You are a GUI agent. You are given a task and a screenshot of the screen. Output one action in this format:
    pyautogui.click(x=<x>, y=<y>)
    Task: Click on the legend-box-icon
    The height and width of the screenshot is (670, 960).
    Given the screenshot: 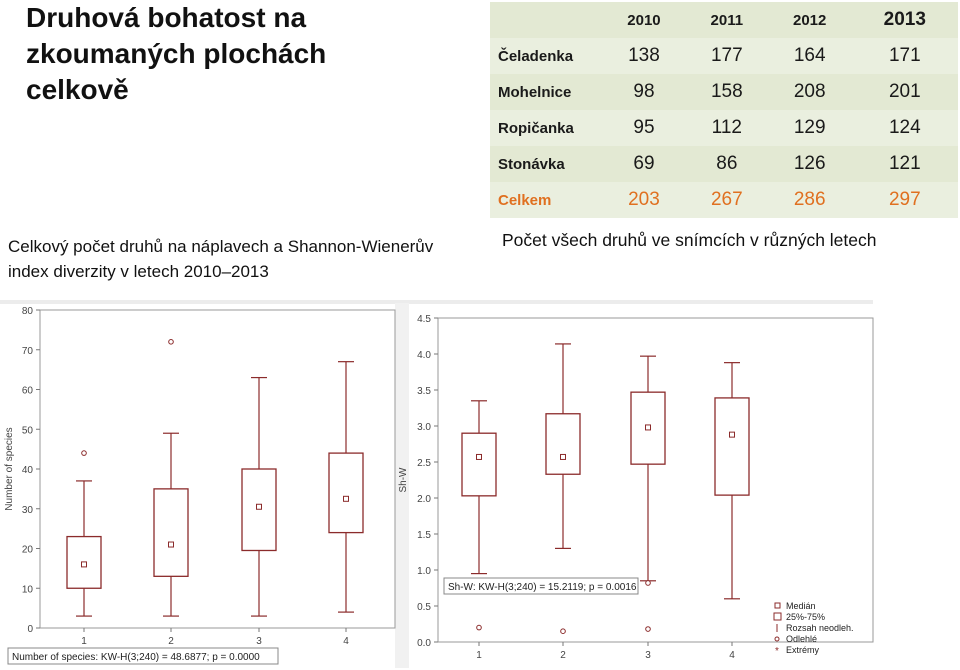 What is the action you would take?
    pyautogui.click(x=777, y=616)
    